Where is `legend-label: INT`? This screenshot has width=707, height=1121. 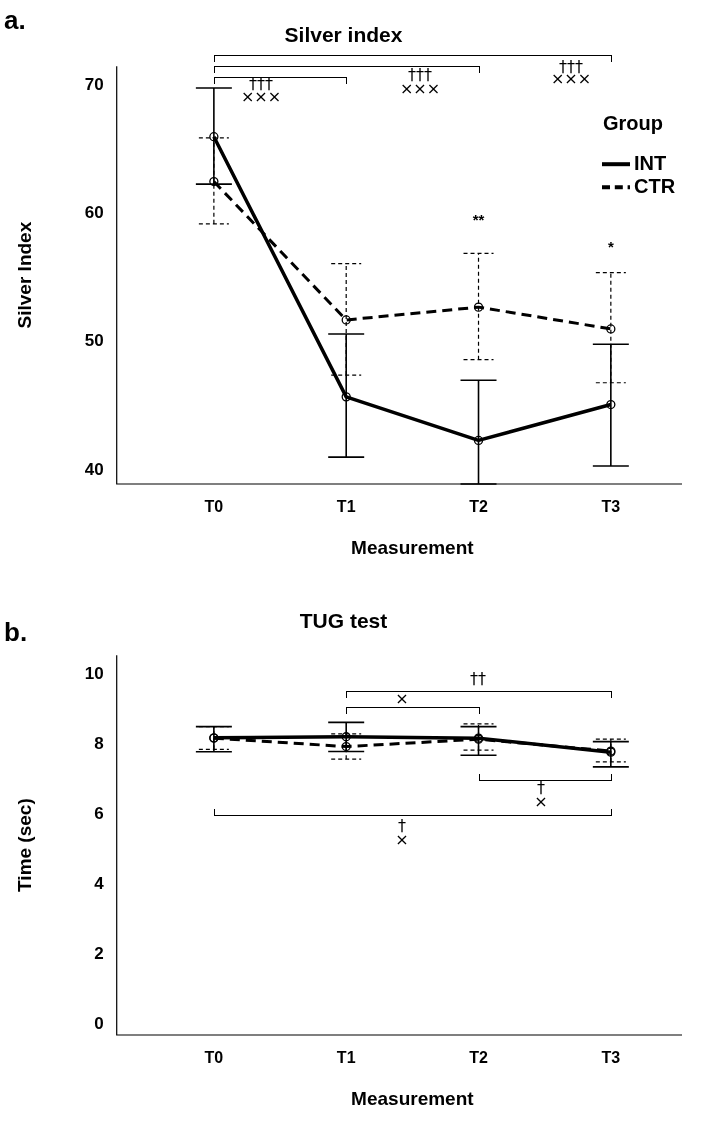
legend-label: INT is located at coordinates (650, 162).